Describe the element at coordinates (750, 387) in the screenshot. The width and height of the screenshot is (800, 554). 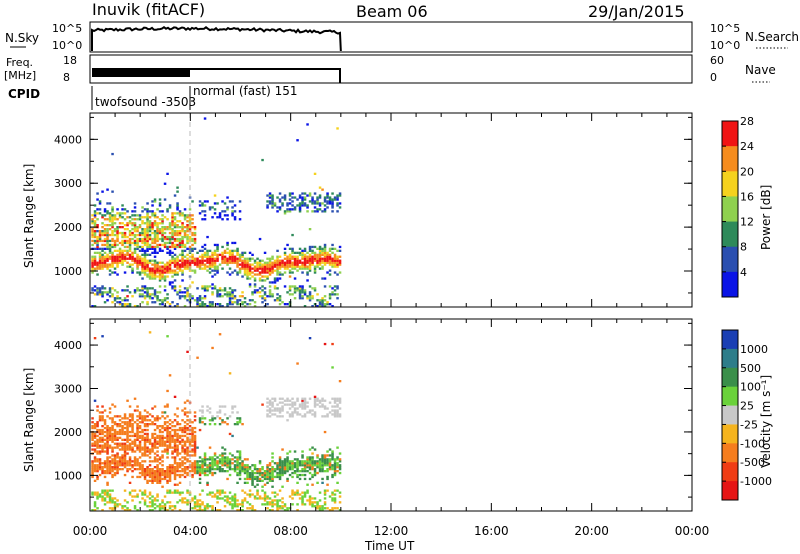
I see `colorbar-tick-label: 100` at that location.